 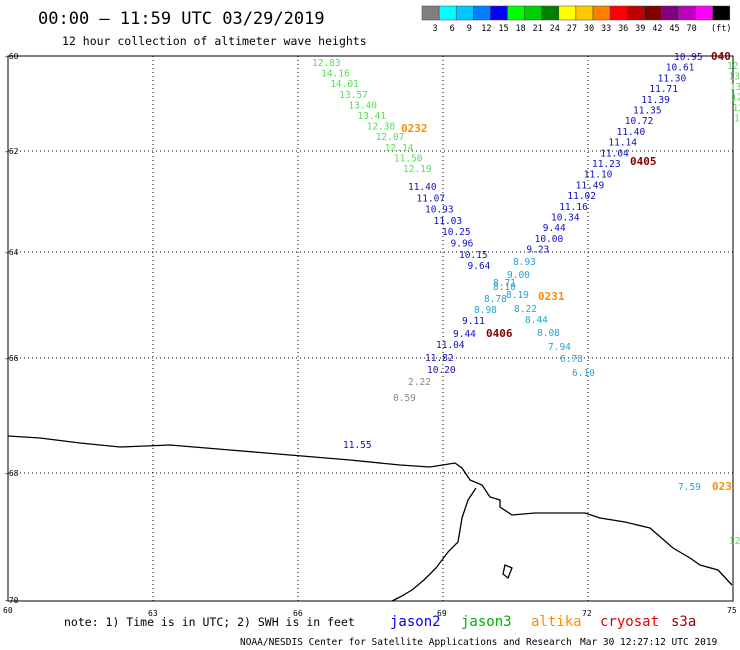 I want to click on altimeter-value: 6.78, so click(x=571, y=359).